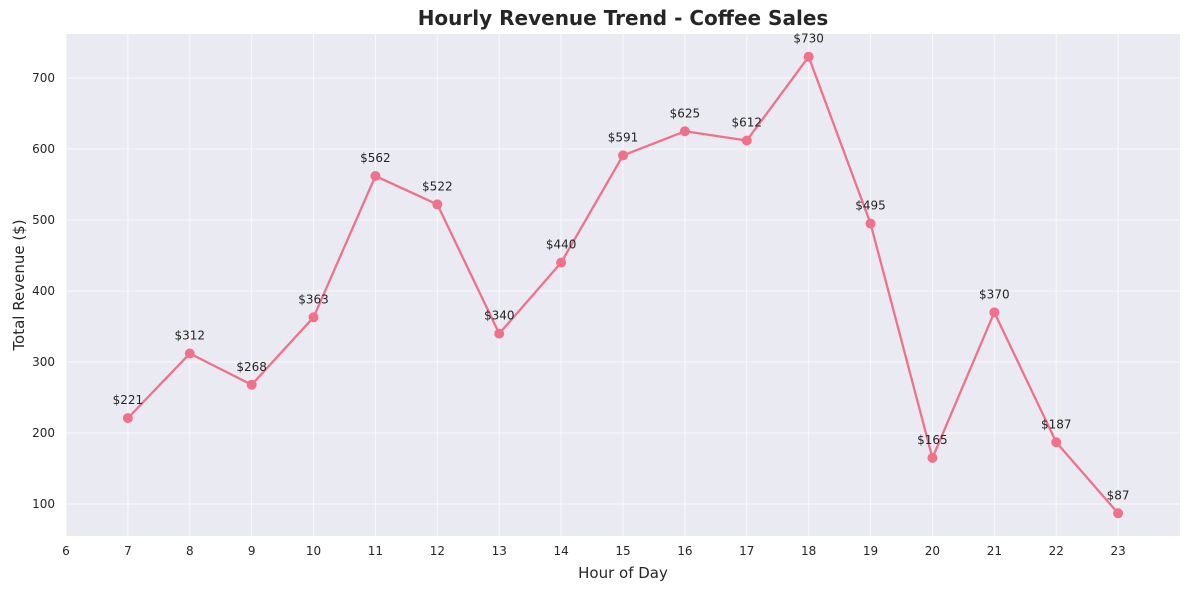 The image size is (1189, 590). What do you see at coordinates (623, 18) in the screenshot?
I see `chart-title: Hourly Revenue Trend - Coffee Sales` at bounding box center [623, 18].